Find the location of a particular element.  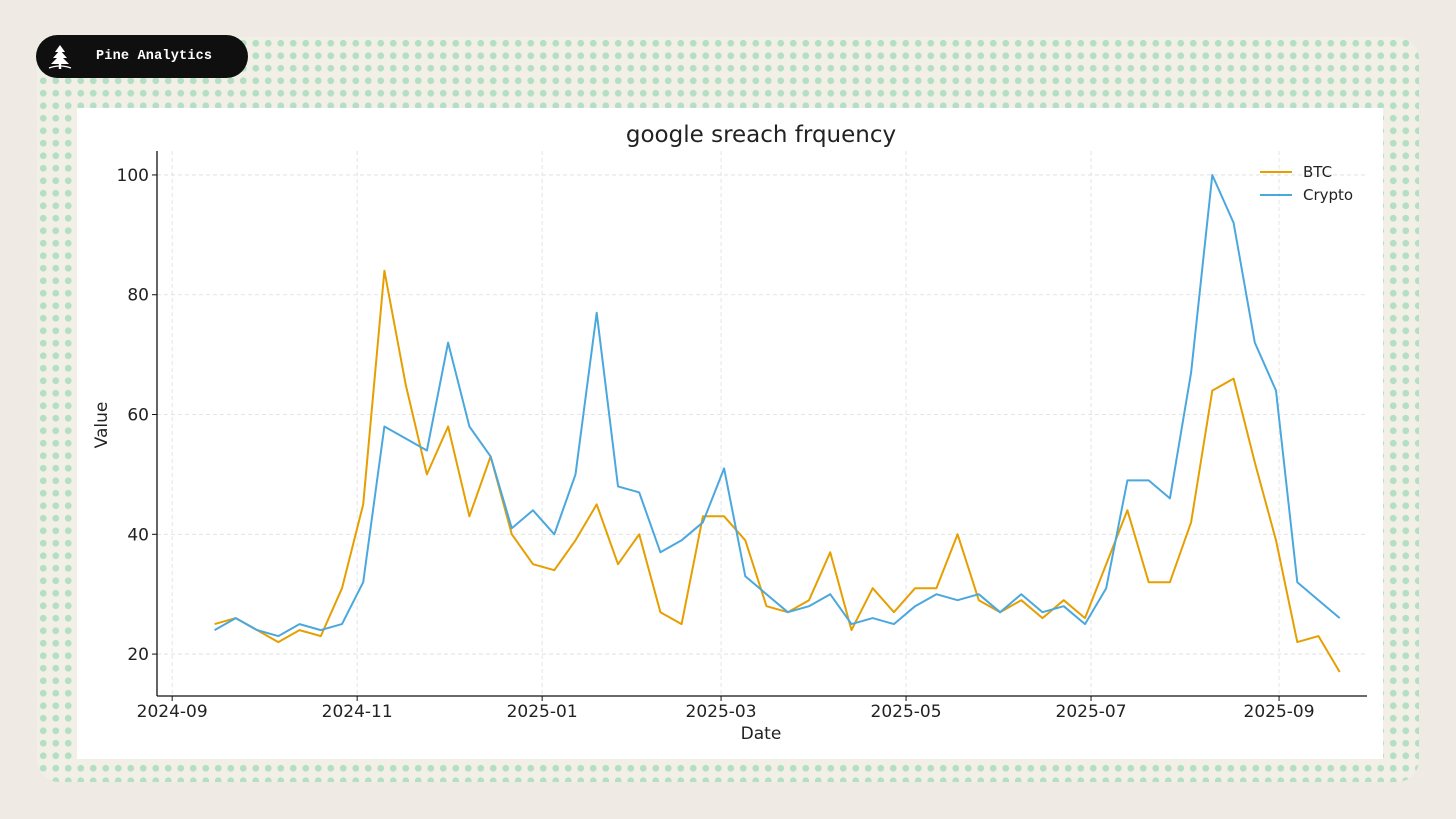

x-tick-label: 2024-09 is located at coordinates (172, 712).